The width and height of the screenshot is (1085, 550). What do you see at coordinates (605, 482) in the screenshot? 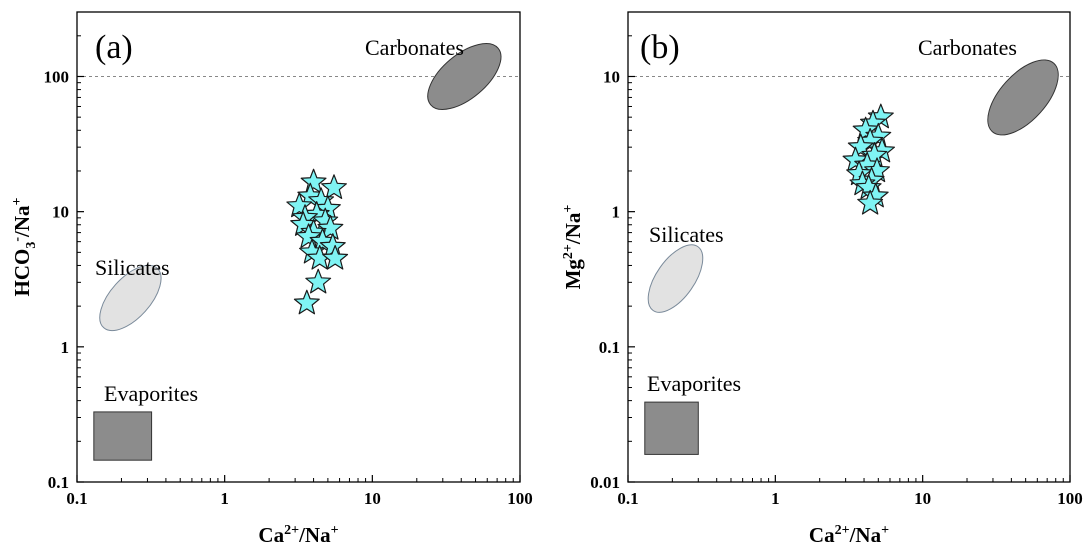
I see `y-tick-label: 0.01` at bounding box center [605, 482].